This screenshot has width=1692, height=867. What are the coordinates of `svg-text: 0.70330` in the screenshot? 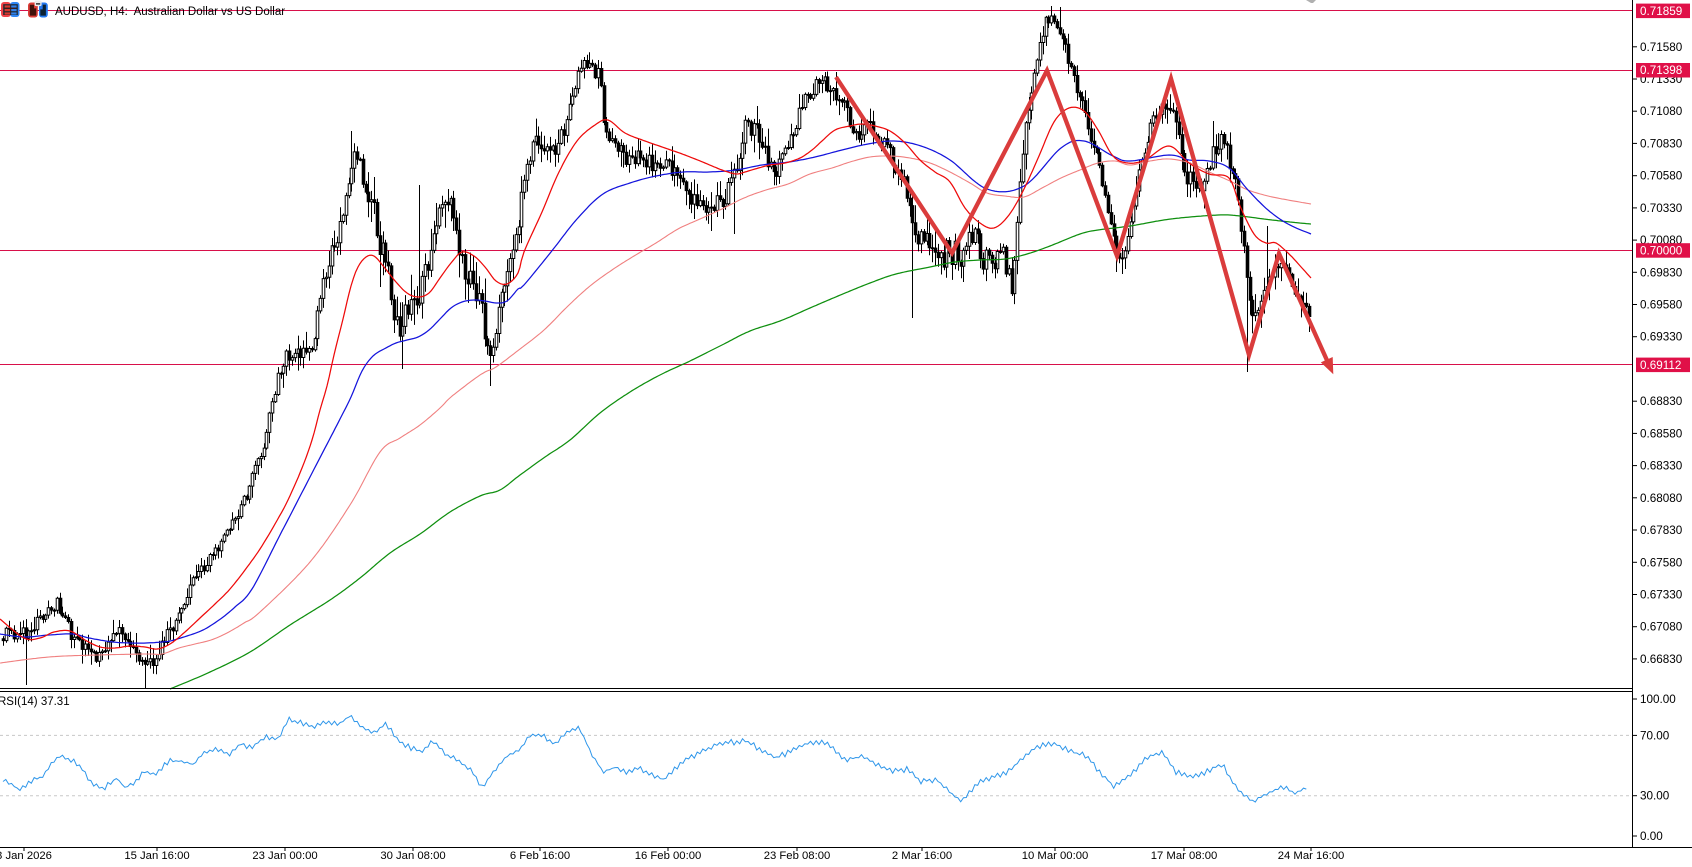 It's located at (1661, 208).